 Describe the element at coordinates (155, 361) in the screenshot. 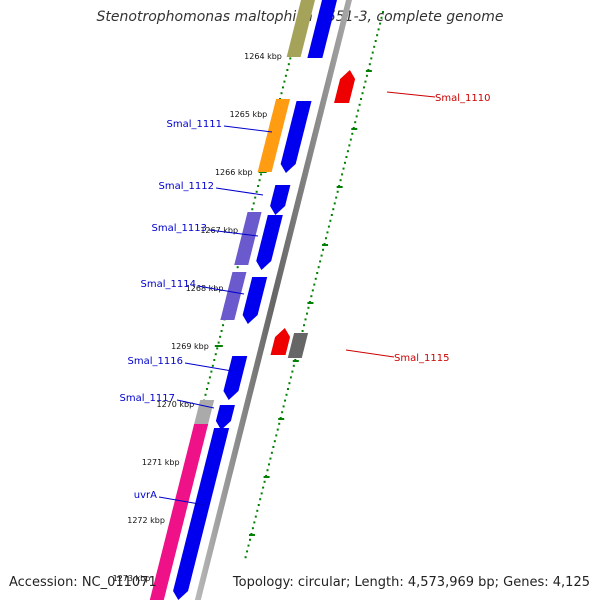

I see `gene-label-Smal_1116: Smal_1116` at that location.